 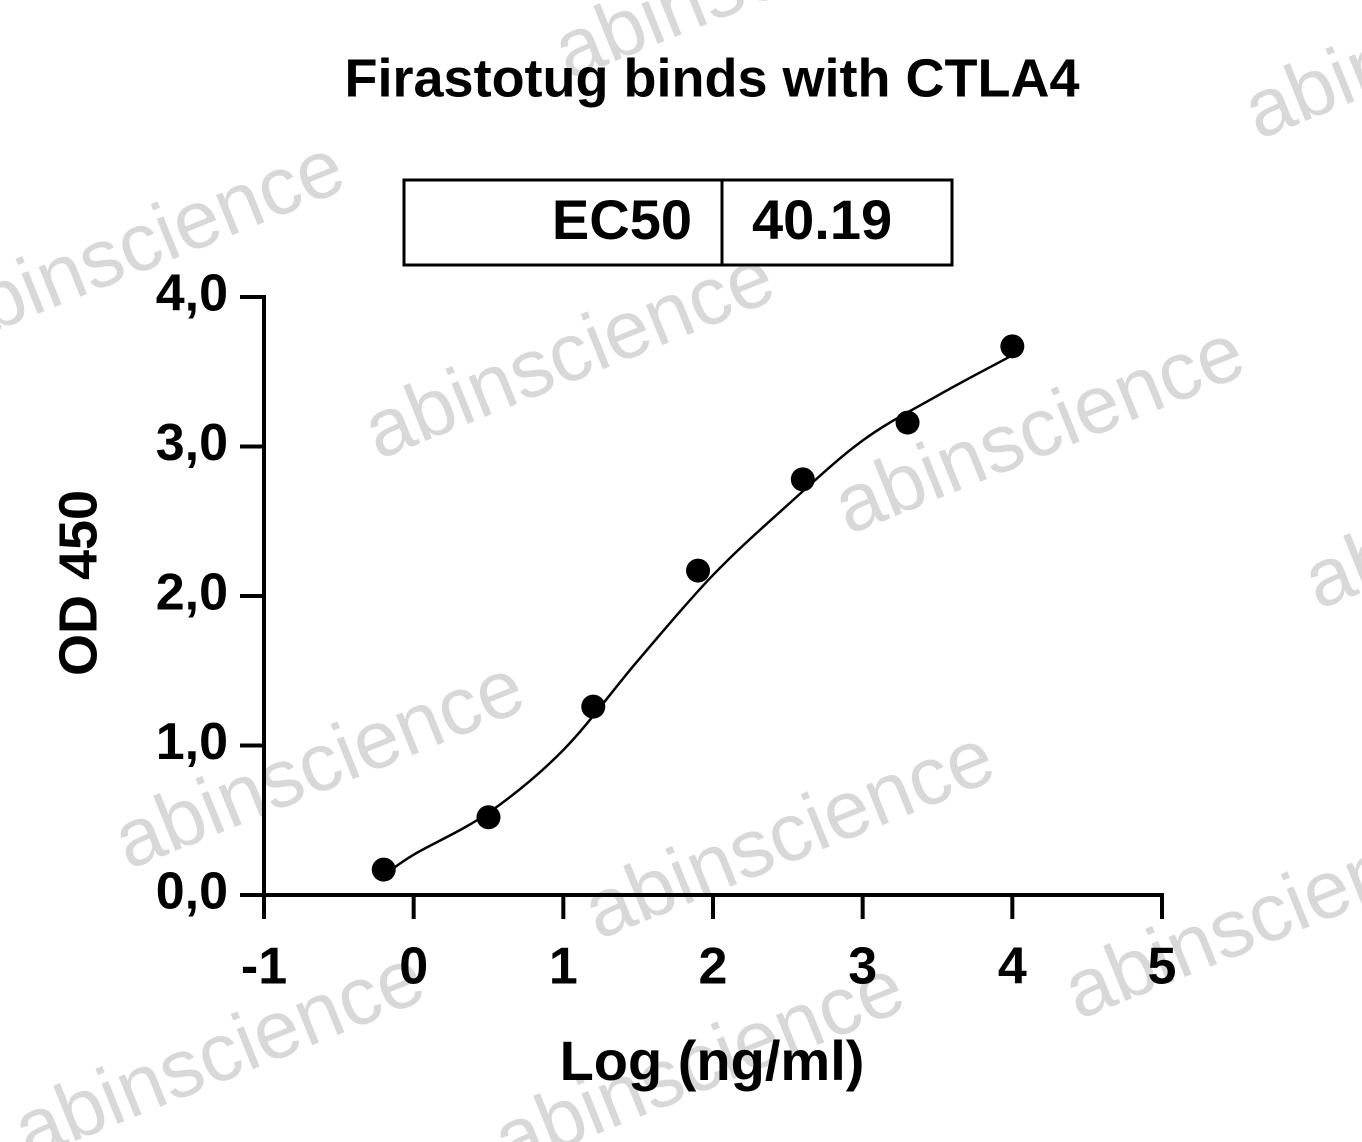 What do you see at coordinates (78, 583) in the screenshot?
I see `y-axis-label: OD 450` at bounding box center [78, 583].